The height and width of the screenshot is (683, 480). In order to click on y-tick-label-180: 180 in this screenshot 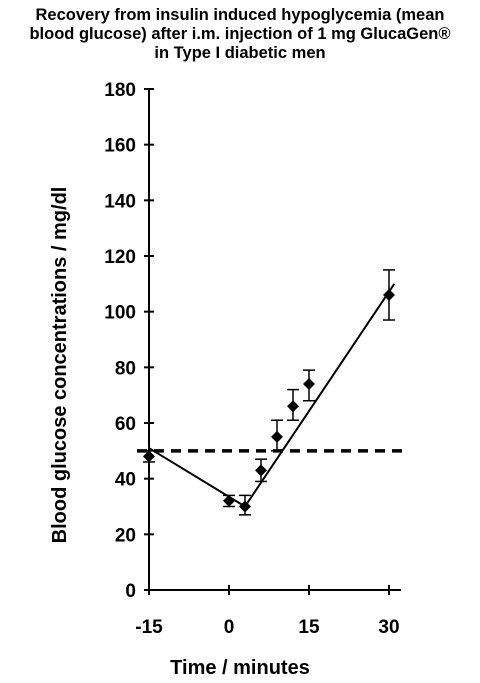, I will do `click(120, 90)`.